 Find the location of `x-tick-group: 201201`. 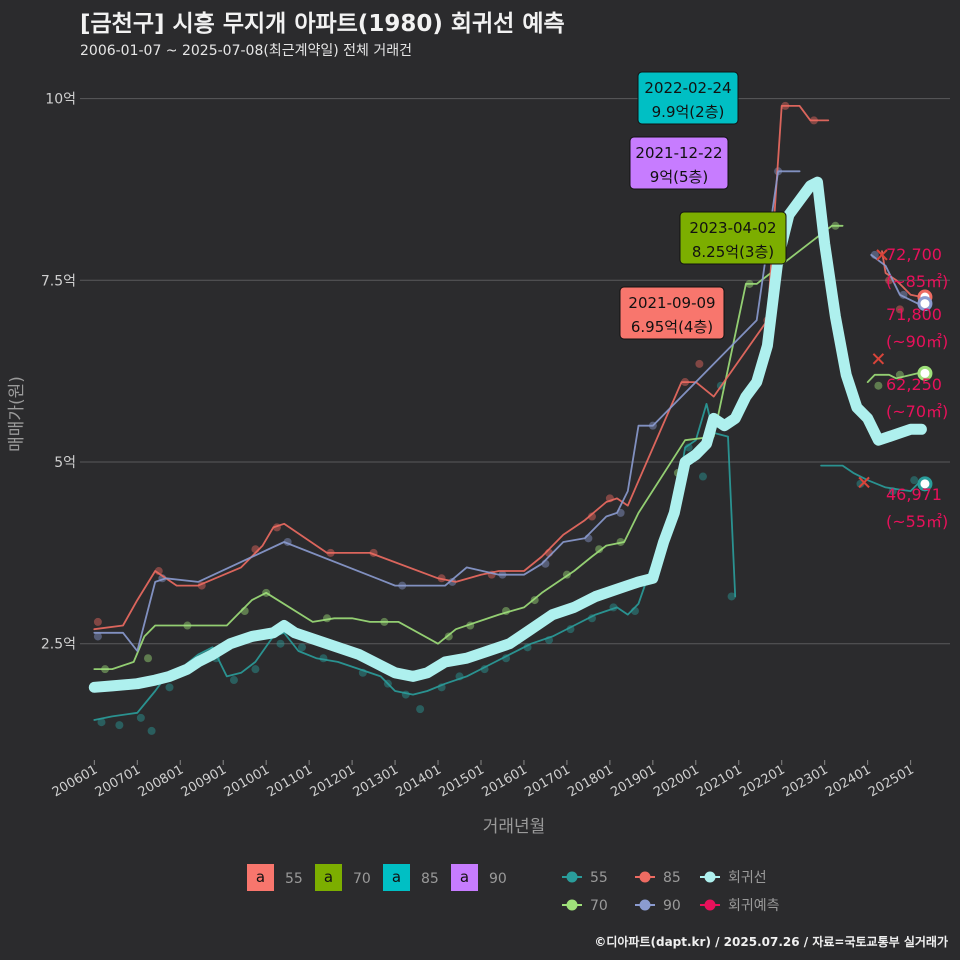

x-tick-group: 201201 is located at coordinates (333, 781).